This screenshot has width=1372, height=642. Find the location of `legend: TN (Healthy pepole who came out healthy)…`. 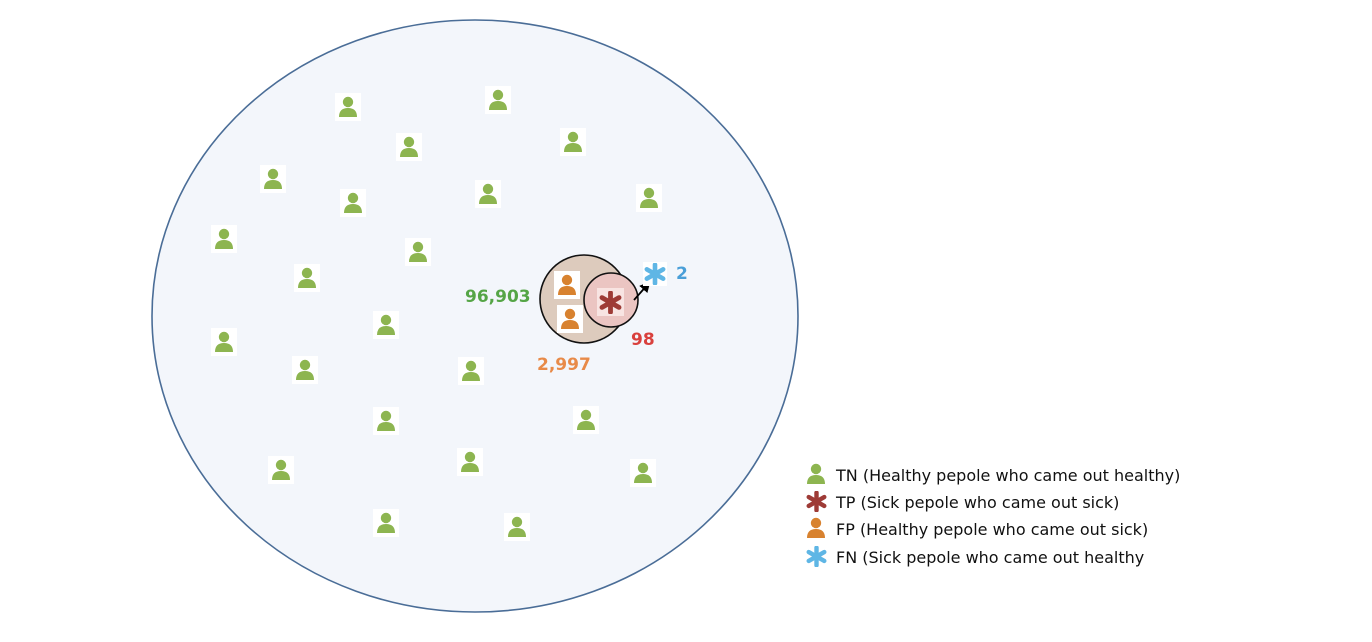

legend: TN (Healthy pepole who came out healthy)… is located at coordinates (993, 515).